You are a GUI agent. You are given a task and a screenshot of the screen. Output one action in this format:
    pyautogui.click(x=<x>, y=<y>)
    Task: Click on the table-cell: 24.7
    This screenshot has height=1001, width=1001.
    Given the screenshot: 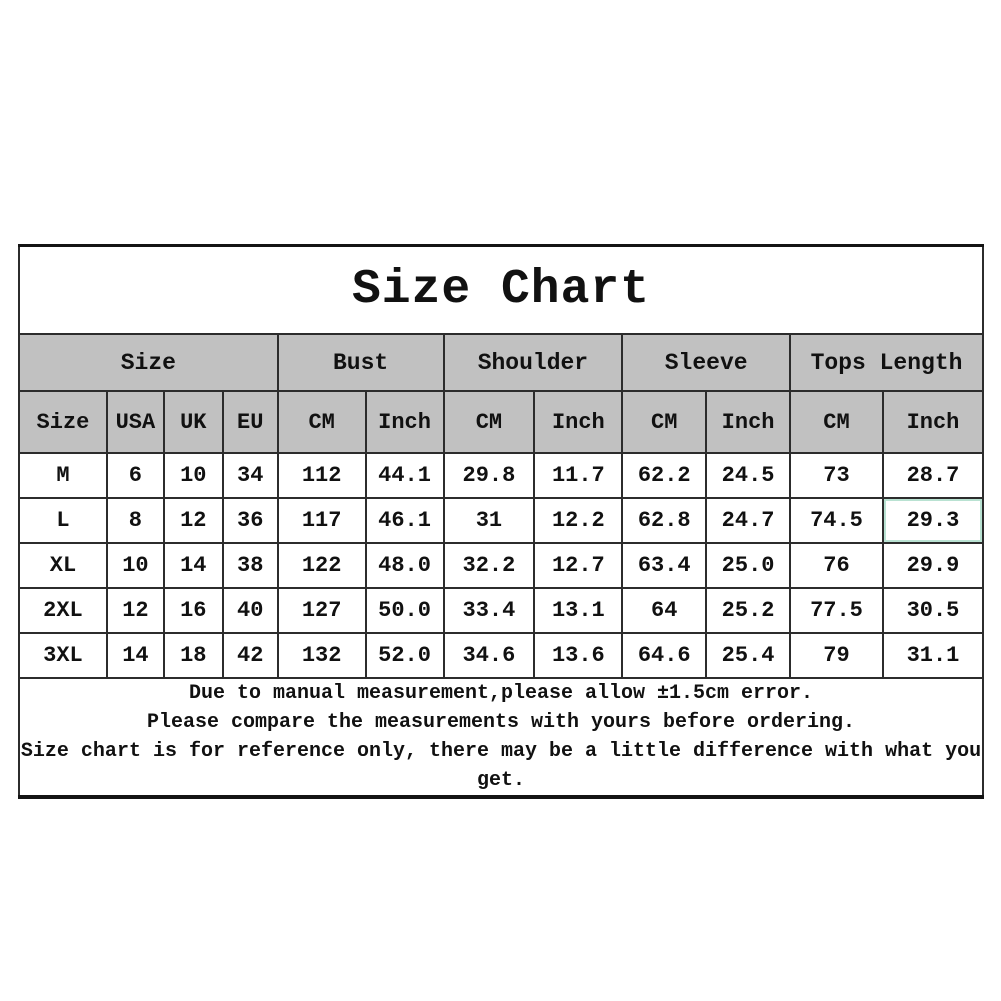 What is the action you would take?
    pyautogui.click(x=748, y=520)
    